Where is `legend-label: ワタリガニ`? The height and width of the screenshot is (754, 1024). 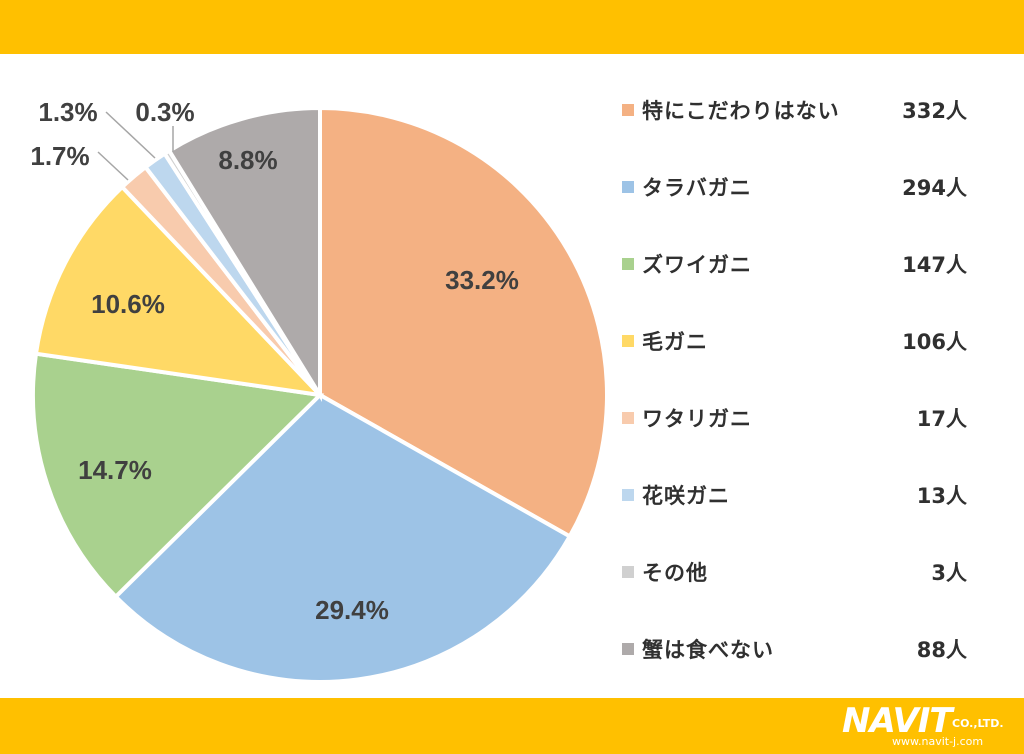 legend-label: ワタリガニ is located at coordinates (697, 419).